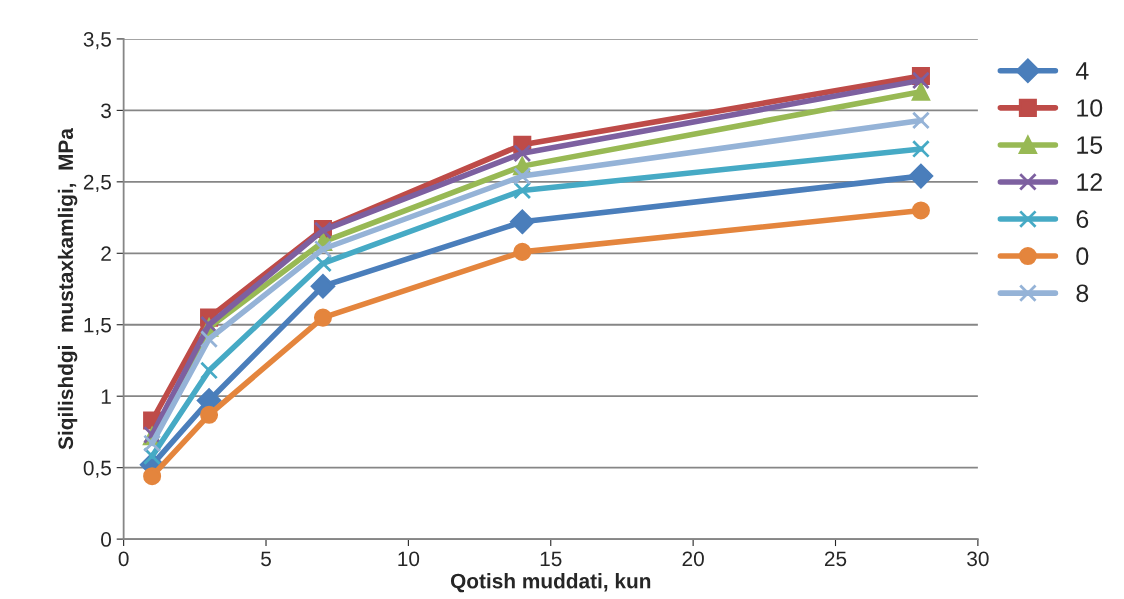 This screenshot has height=599, width=1124. I want to click on y-tick-label: 2,5, so click(97, 183).